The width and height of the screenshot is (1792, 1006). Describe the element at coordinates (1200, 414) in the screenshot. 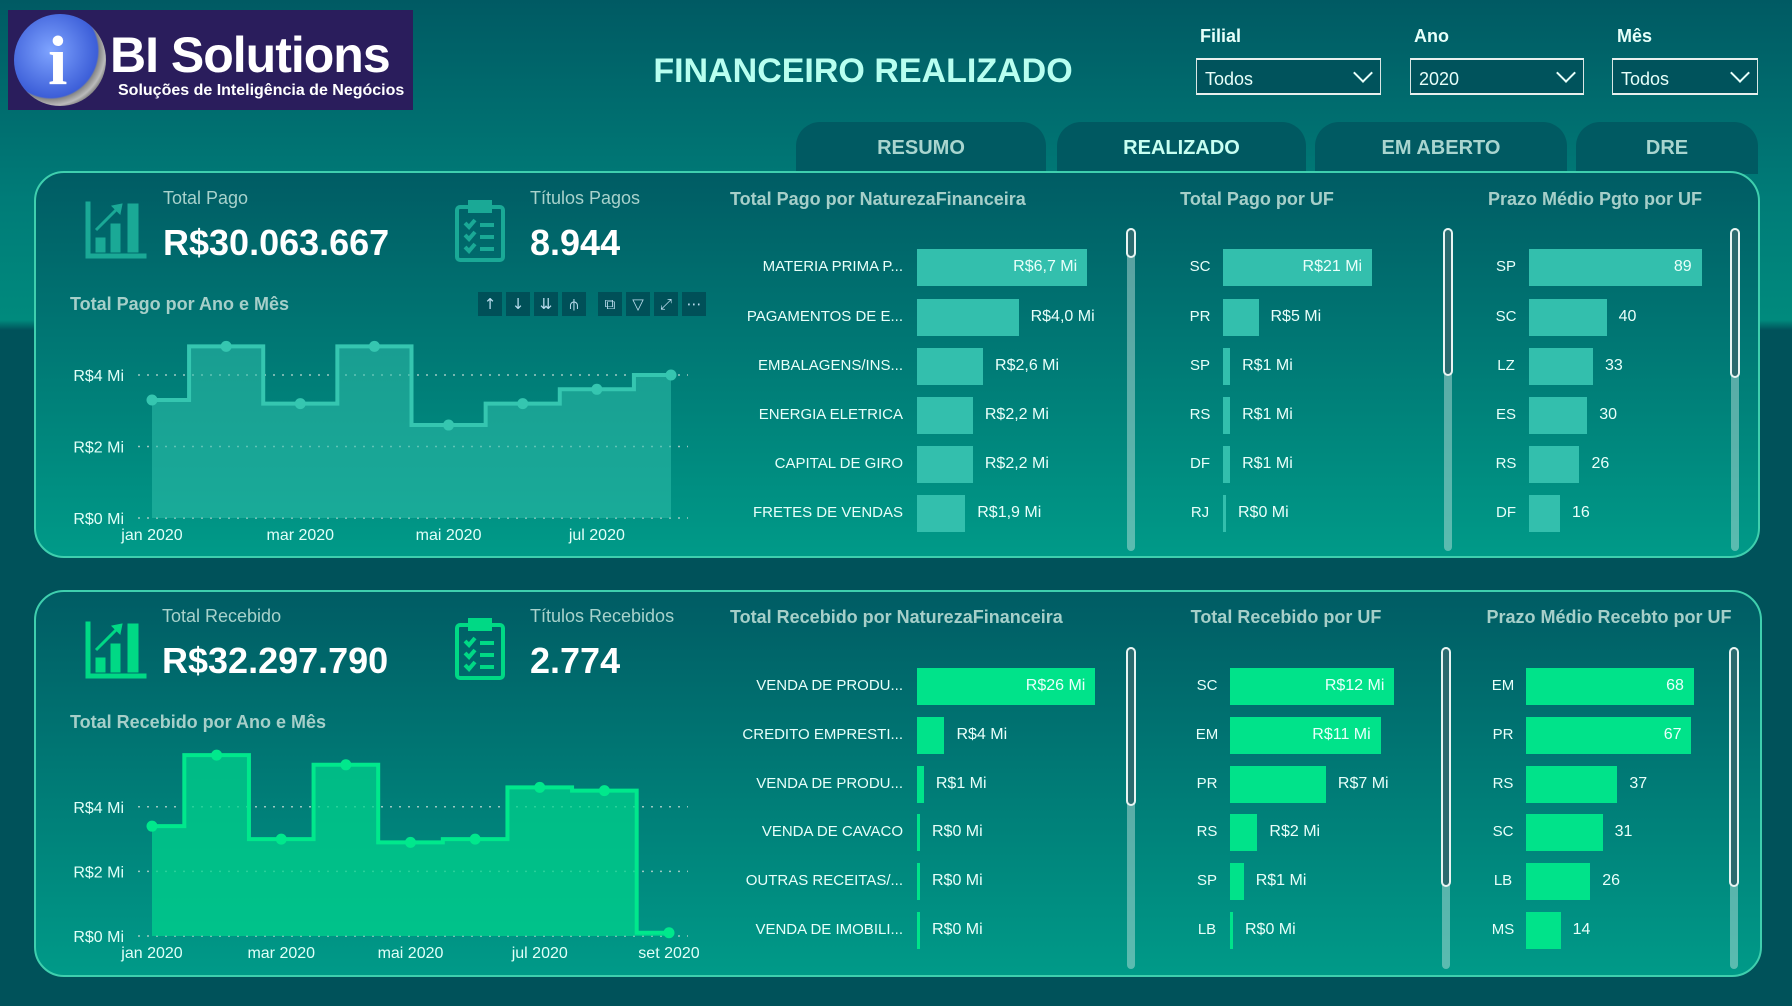

I see `bar-category-label: RS` at that location.